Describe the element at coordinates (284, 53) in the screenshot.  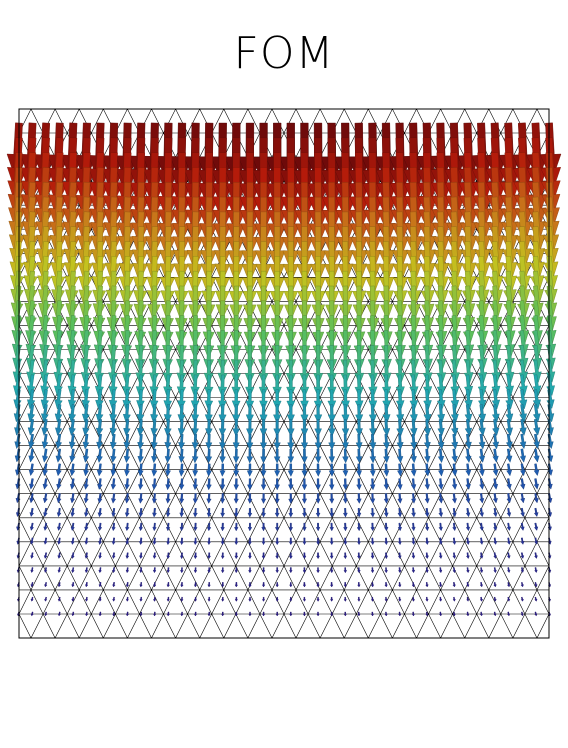
I see `figure-title: FOM` at that location.